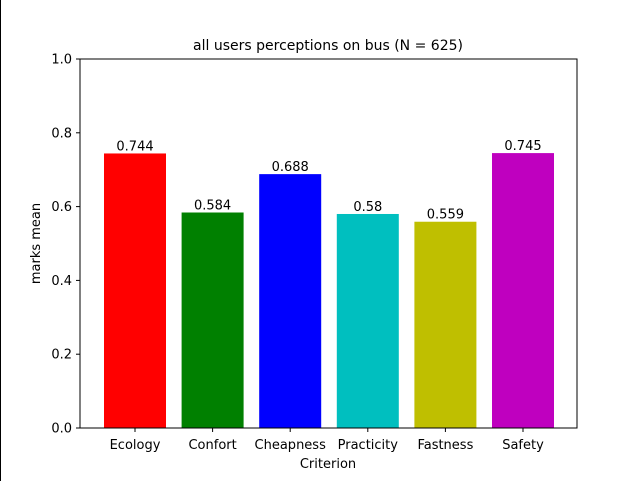 Image resolution: width=640 pixels, height=481 pixels. I want to click on chart-title: all users perceptions on bus (N = 625), so click(328, 46).